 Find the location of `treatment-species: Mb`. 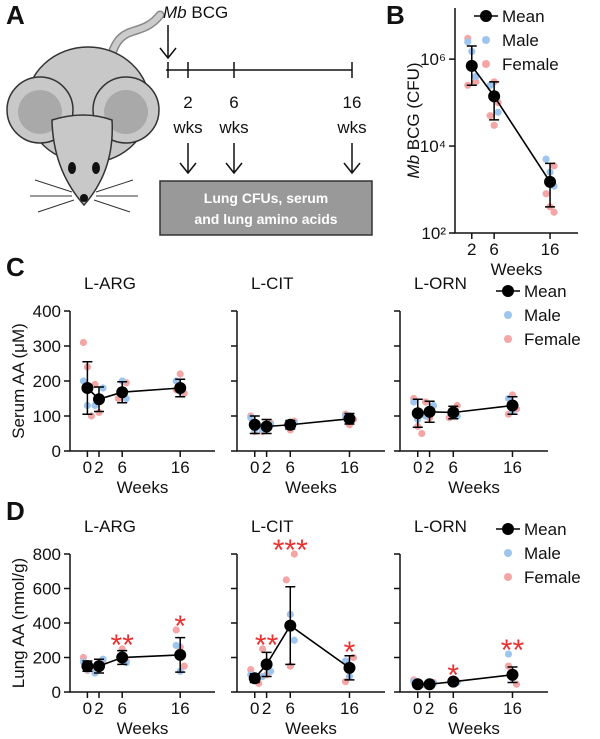

treatment-species: Mb is located at coordinates (175, 12).